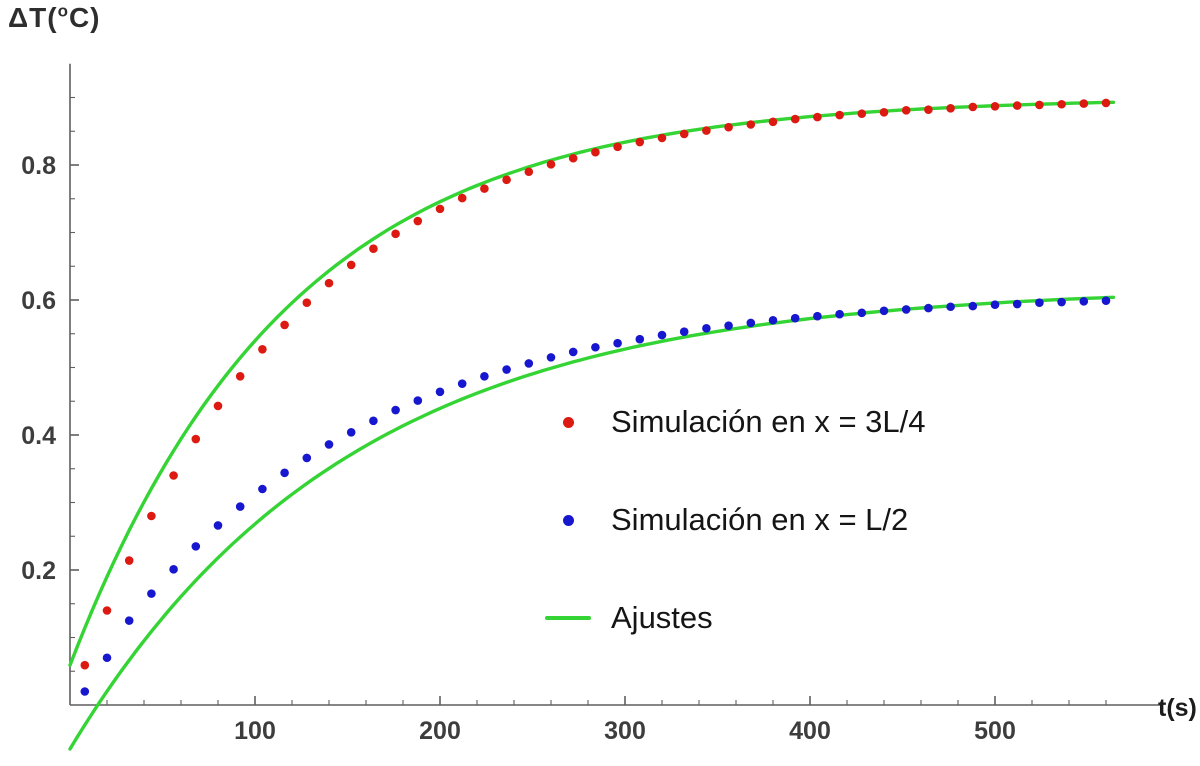  I want to click on svg-text: 0.8, so click(38, 166).